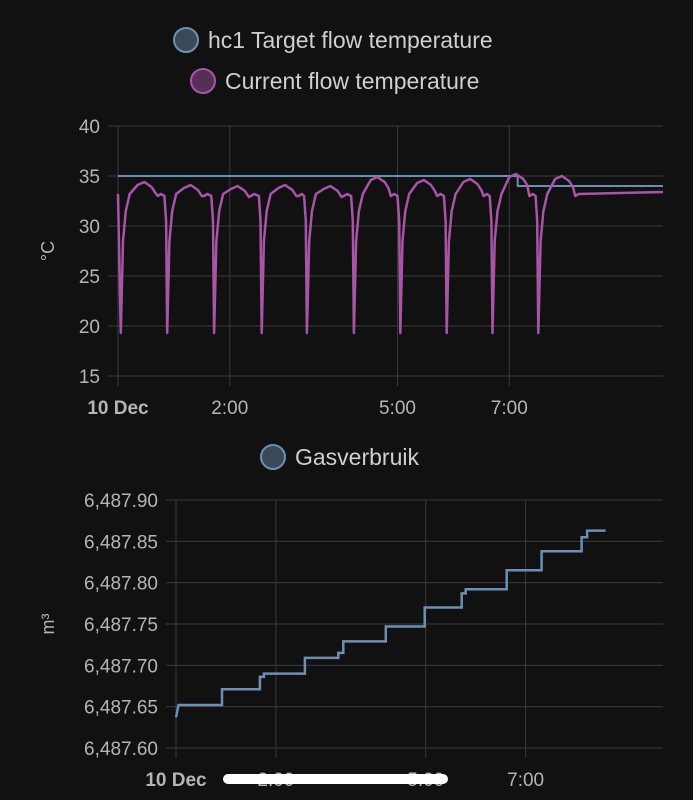 This screenshot has height=800, width=693. I want to click on y-tick-label: 6,487.85, so click(121, 542).